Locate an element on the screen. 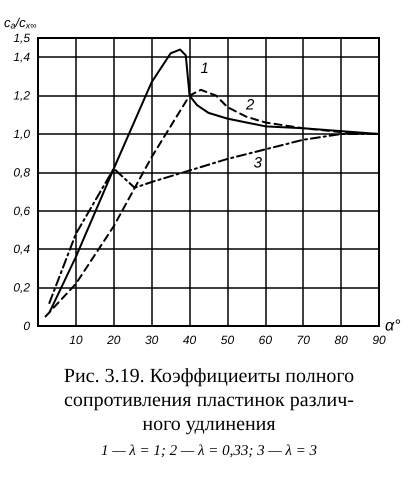 This screenshot has height=484, width=418. x-axis-title: α° is located at coordinates (393, 326).